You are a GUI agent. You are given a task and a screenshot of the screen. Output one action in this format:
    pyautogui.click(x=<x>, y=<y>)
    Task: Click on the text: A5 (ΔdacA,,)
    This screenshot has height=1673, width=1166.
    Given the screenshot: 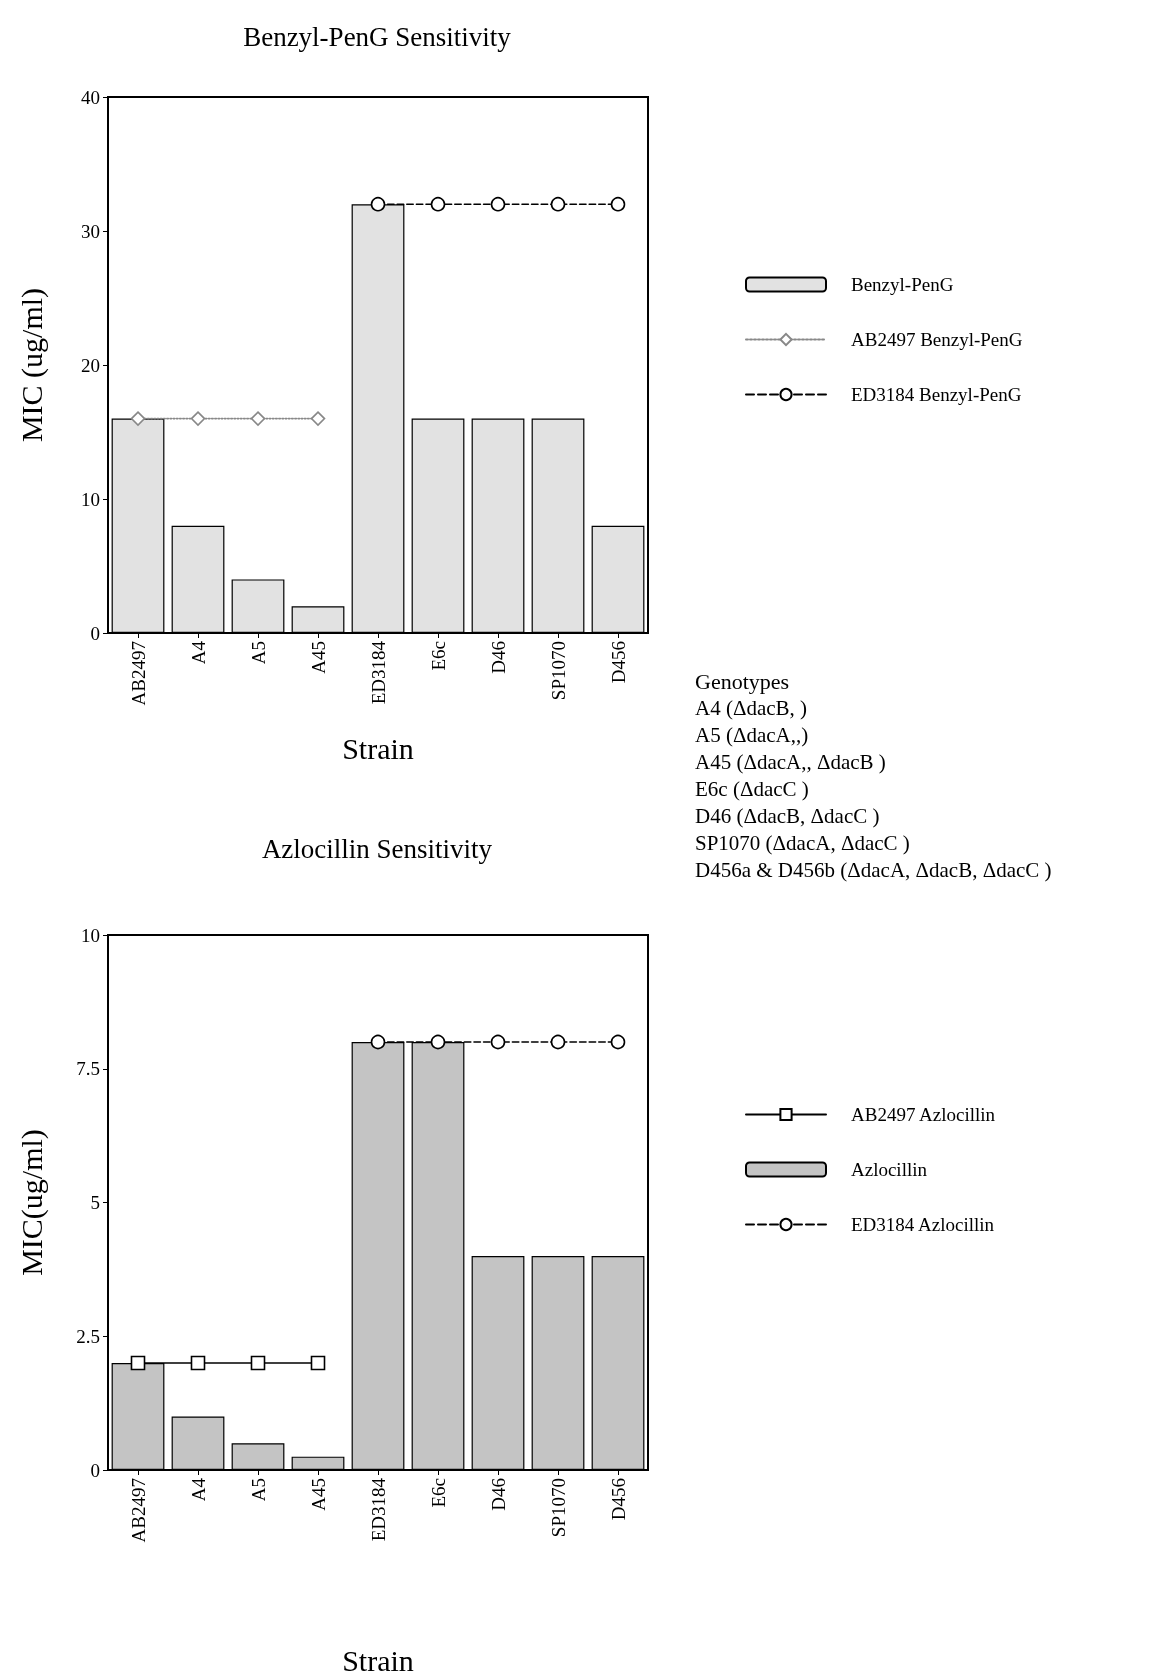 What is the action you would take?
    pyautogui.click(x=752, y=735)
    